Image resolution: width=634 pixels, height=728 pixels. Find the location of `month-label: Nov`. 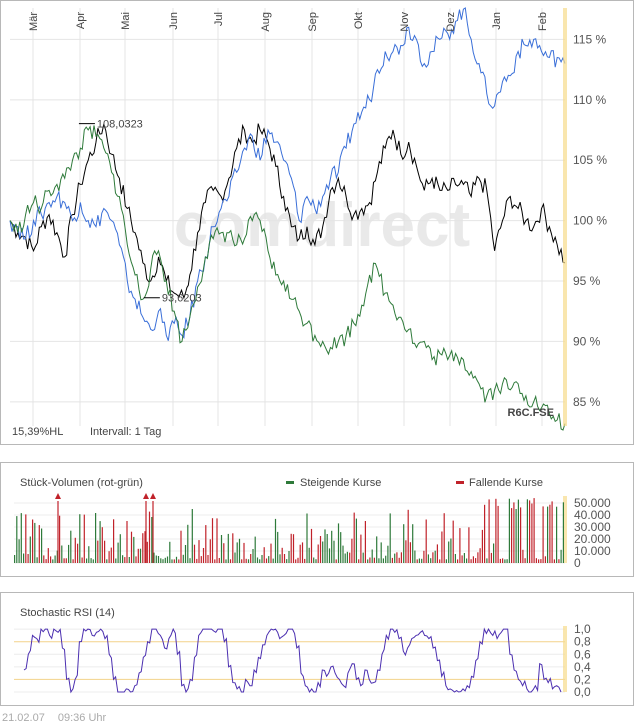

month-label: Nov is located at coordinates (405, 22).